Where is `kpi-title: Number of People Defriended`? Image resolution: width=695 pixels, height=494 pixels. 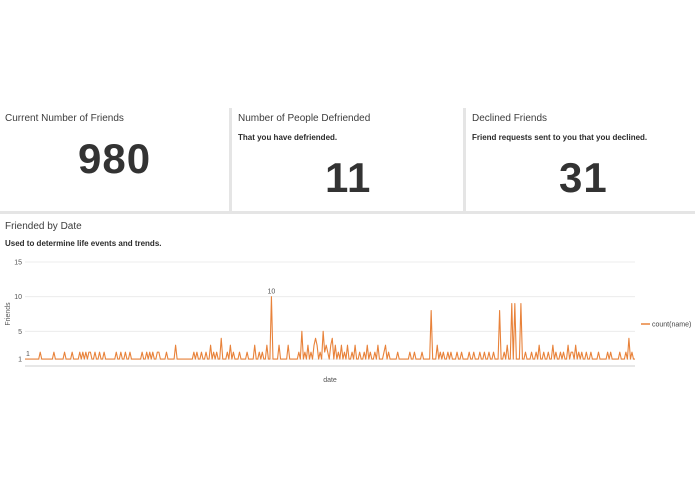
kpi-title: Number of People Defriended is located at coordinates (304, 118).